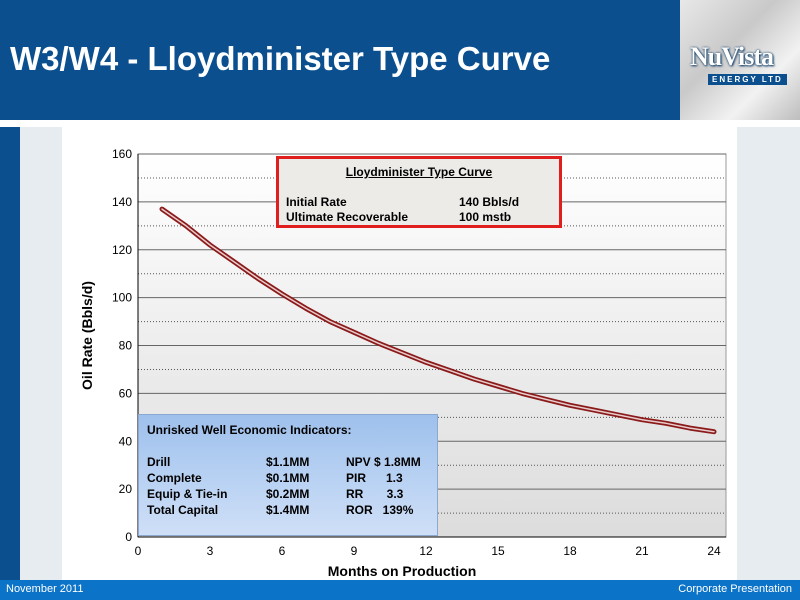 The width and height of the screenshot is (800, 600). What do you see at coordinates (375, 494) in the screenshot?
I see `economics-metric: RR 3.3` at bounding box center [375, 494].